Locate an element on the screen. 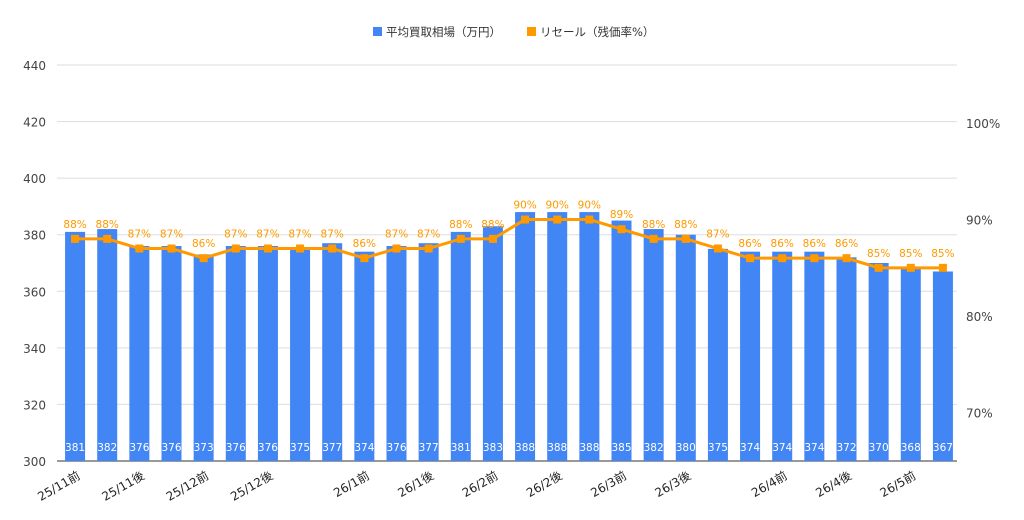  x-tick-label: 25/12後 is located at coordinates (251, 485).